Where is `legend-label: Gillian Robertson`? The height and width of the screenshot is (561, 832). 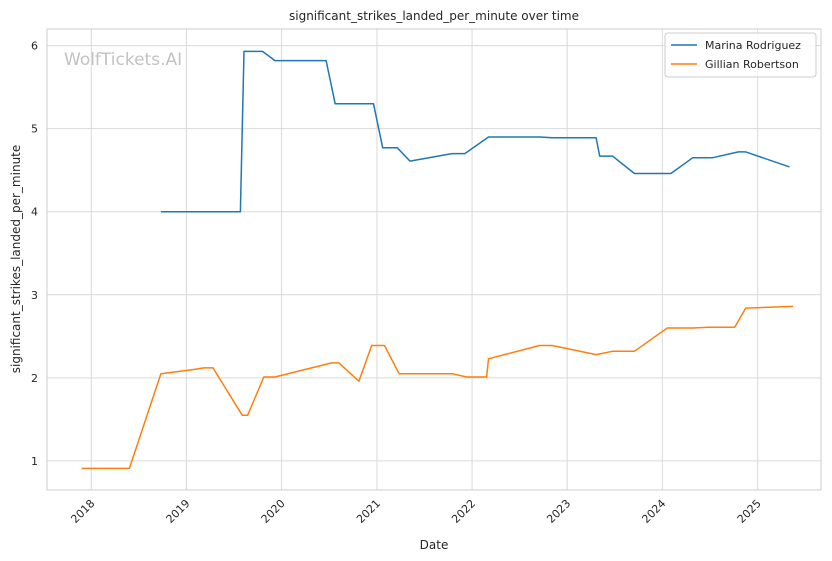 legend-label: Gillian Robertson is located at coordinates (752, 64).